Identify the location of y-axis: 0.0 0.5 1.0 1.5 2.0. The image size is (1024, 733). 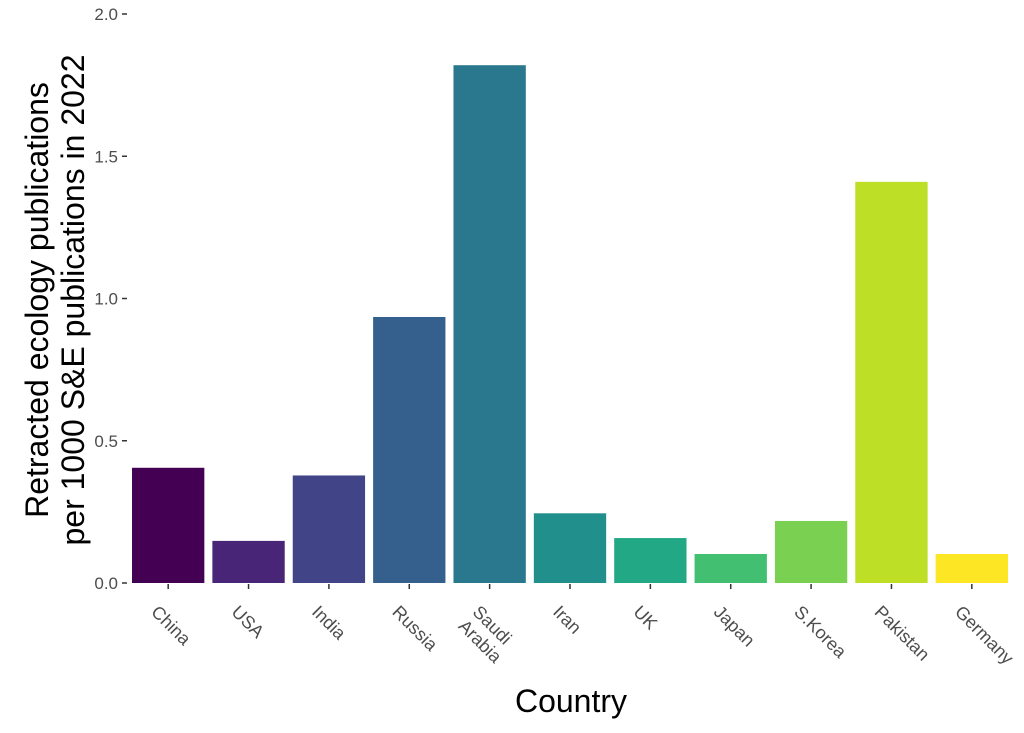
(110, 299).